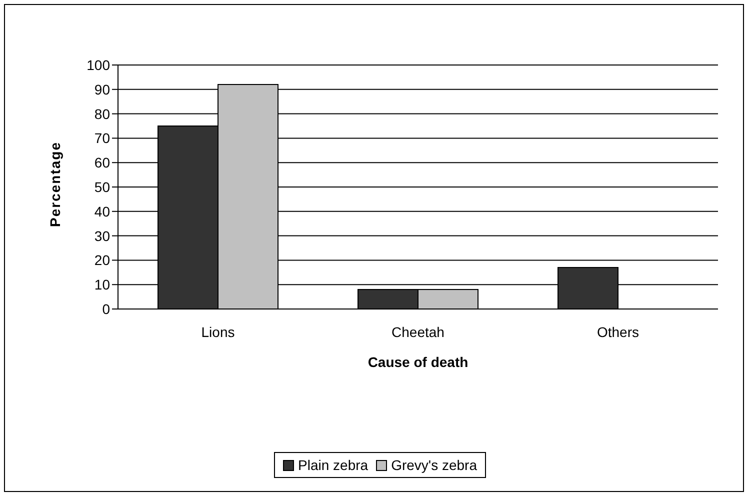  Describe the element at coordinates (98, 64) in the screenshot. I see `y-tick-label: 100` at that location.